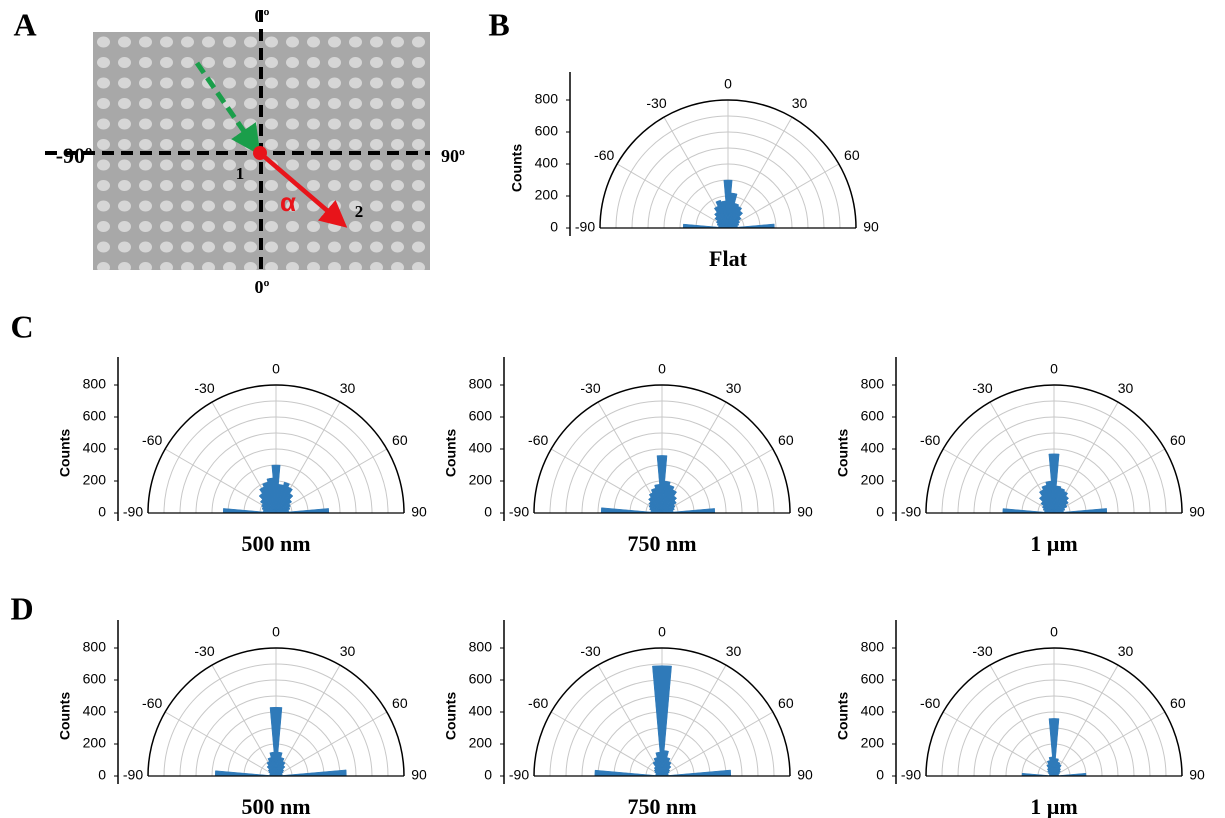  I want to click on label-bottom: 0º, so click(262, 287).